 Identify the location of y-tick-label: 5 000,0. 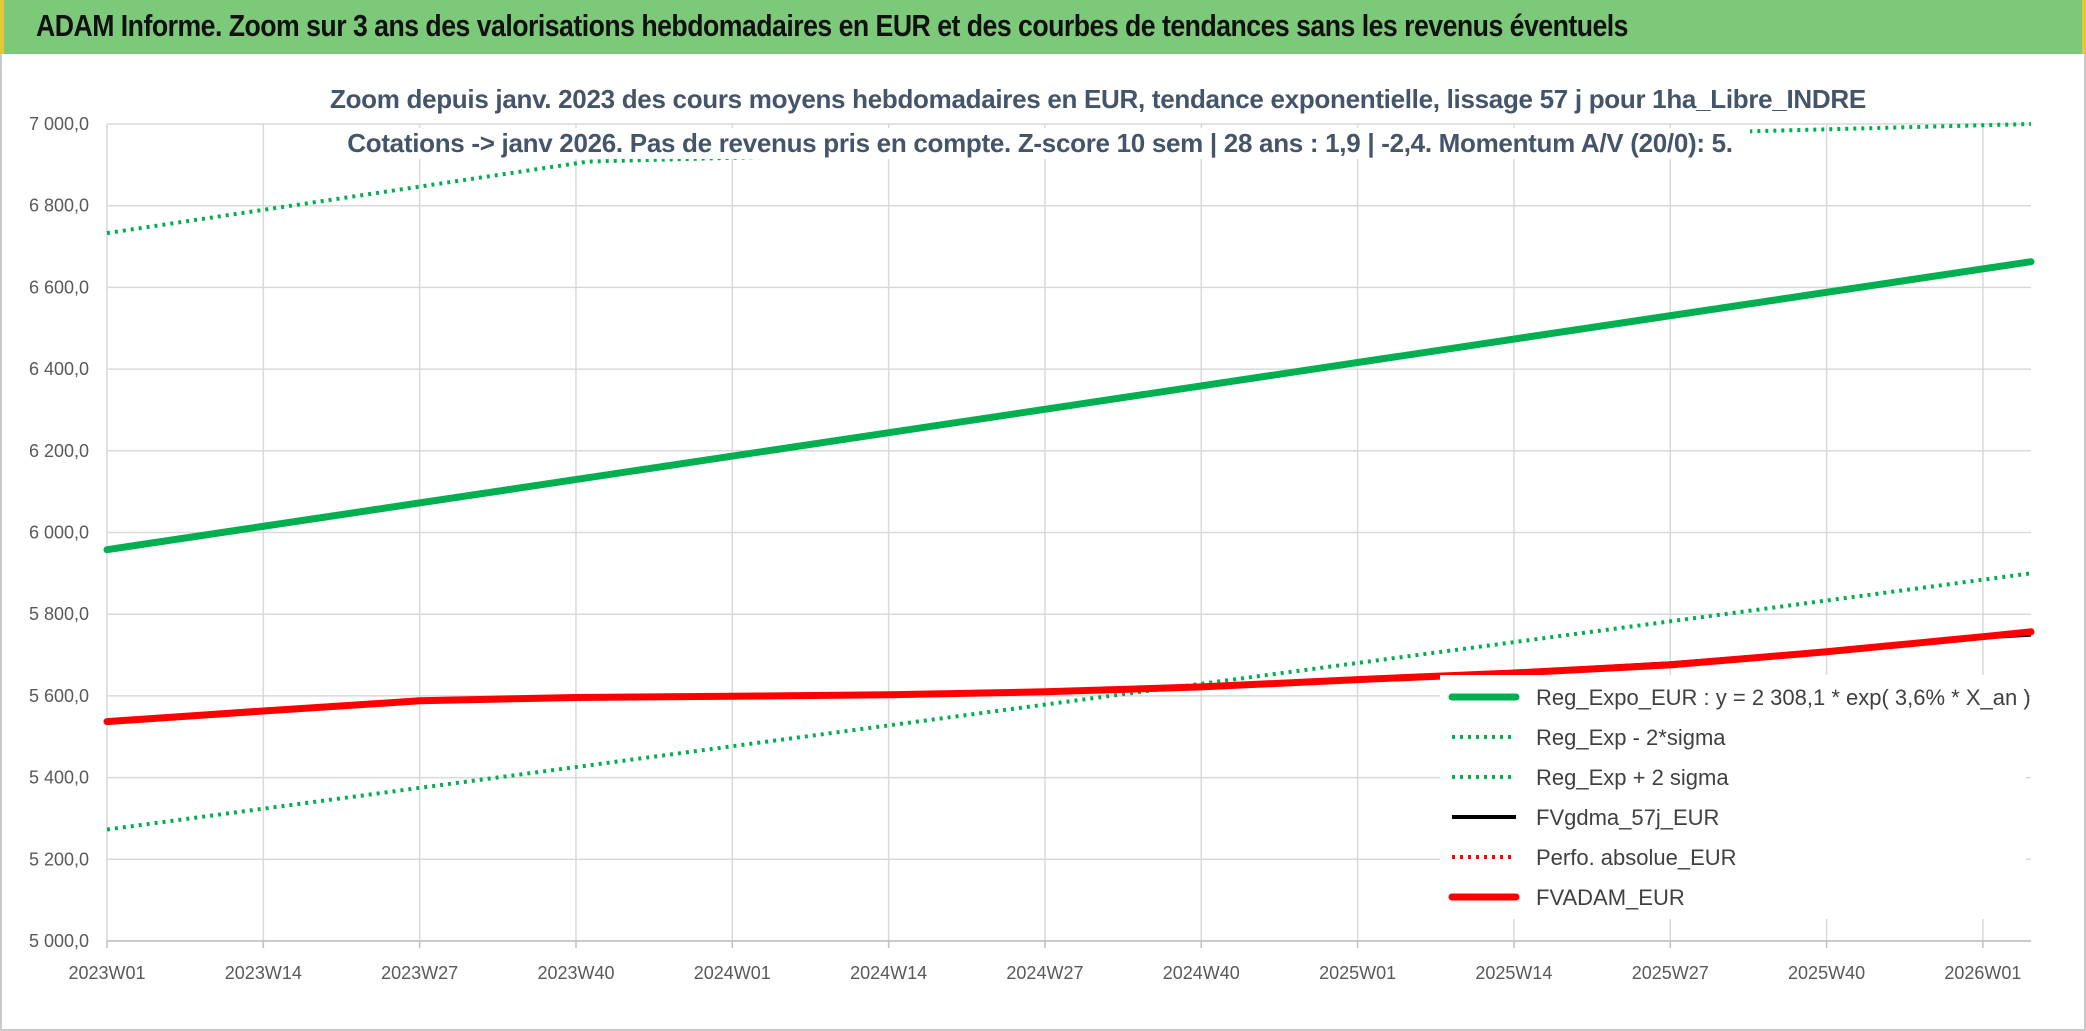
(59, 941).